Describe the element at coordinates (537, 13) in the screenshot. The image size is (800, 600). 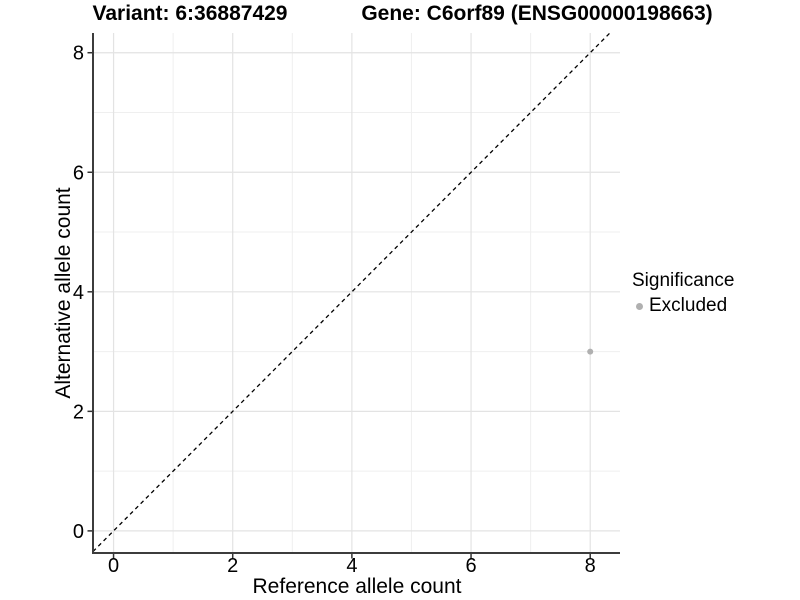
I see `gene-title: Gene: C6orf89 (ENSG00000198663)` at that location.